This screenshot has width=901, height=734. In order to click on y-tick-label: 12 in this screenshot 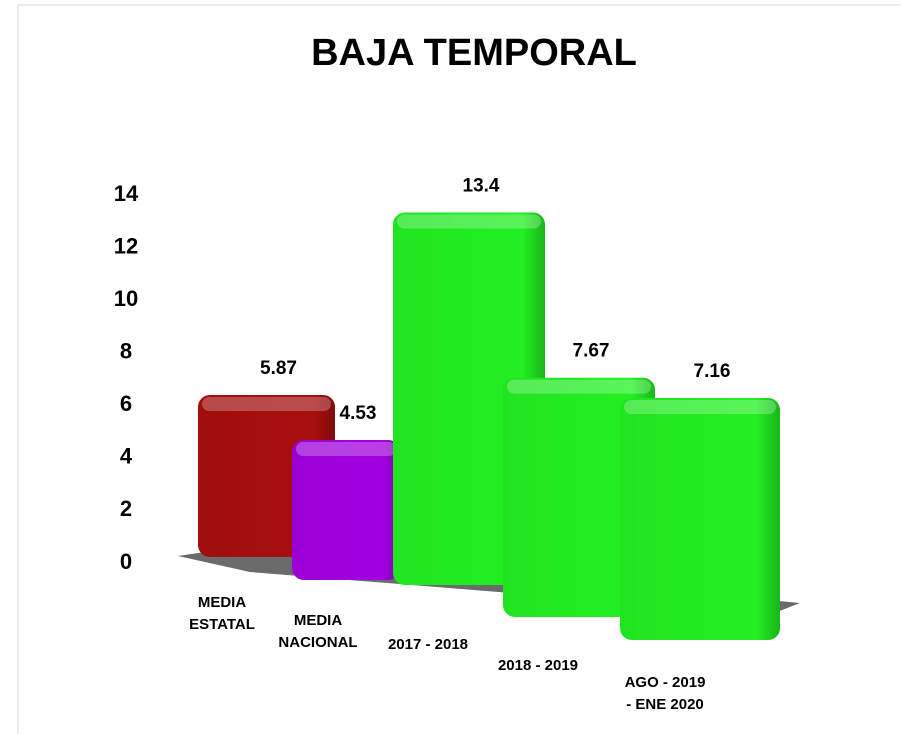, I will do `click(126, 245)`.